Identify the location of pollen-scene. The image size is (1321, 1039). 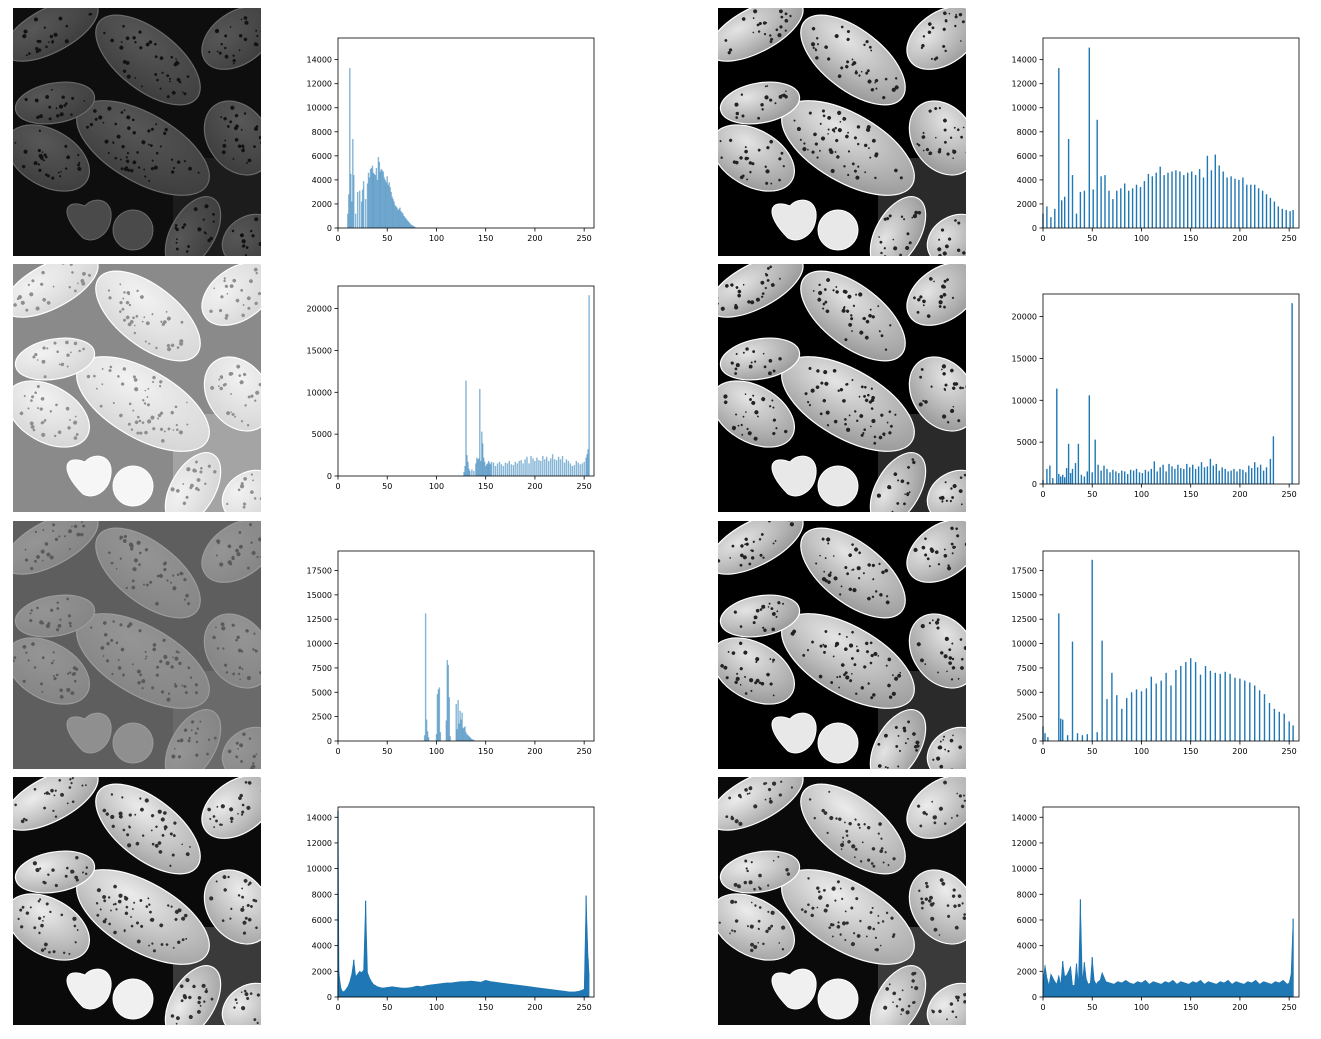
(137, 901).